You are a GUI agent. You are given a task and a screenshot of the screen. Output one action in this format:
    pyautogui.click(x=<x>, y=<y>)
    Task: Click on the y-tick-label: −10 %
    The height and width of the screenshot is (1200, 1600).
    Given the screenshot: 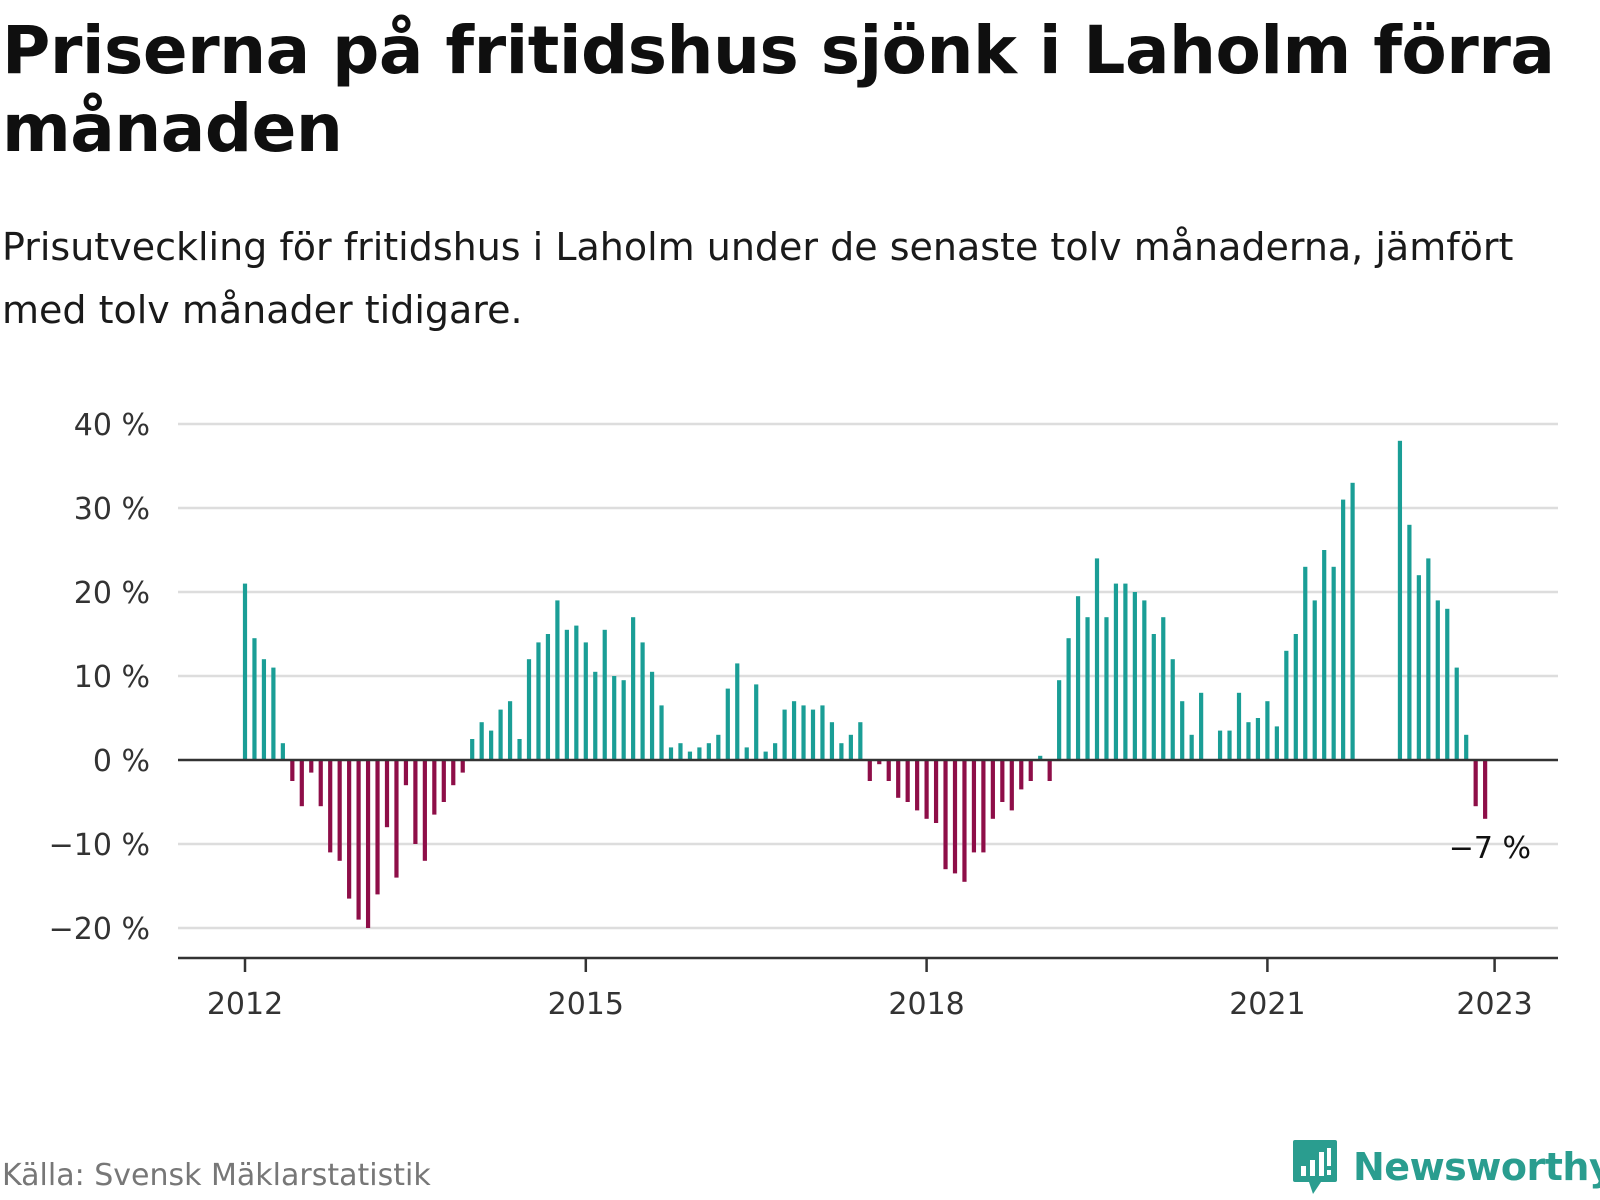 What is the action you would take?
    pyautogui.click(x=99, y=845)
    